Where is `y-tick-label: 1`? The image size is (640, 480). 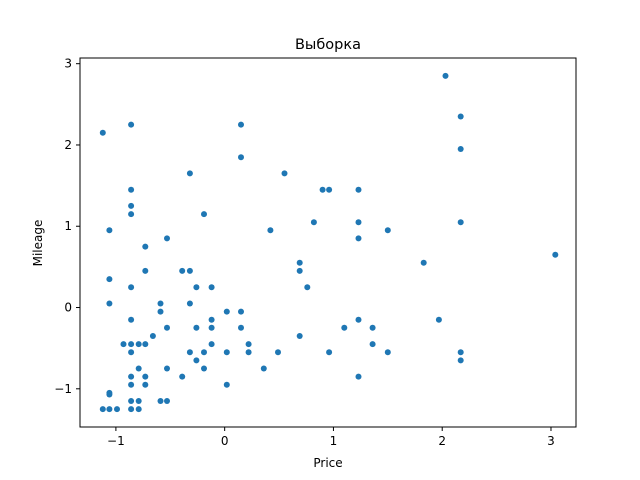 y-tick-label: 1 is located at coordinates (68, 226).